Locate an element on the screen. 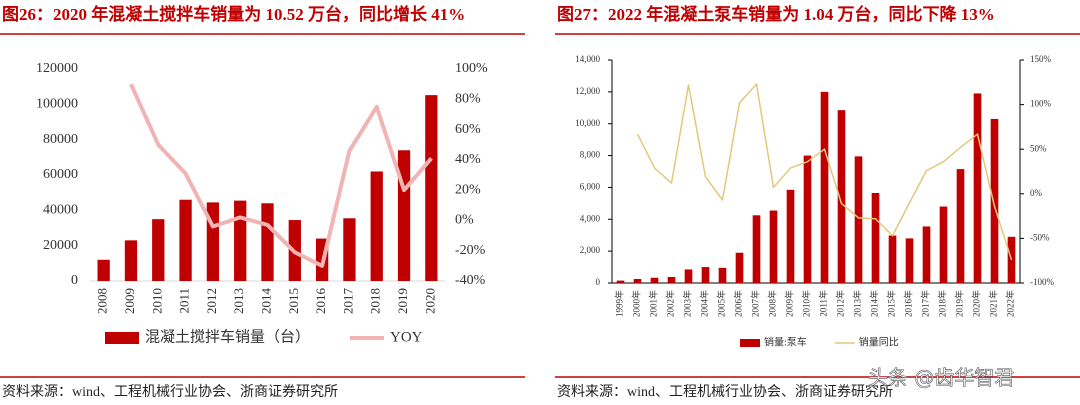 This screenshot has height=405, width=1080. x-tick-label: 2016年 is located at coordinates (908, 303).